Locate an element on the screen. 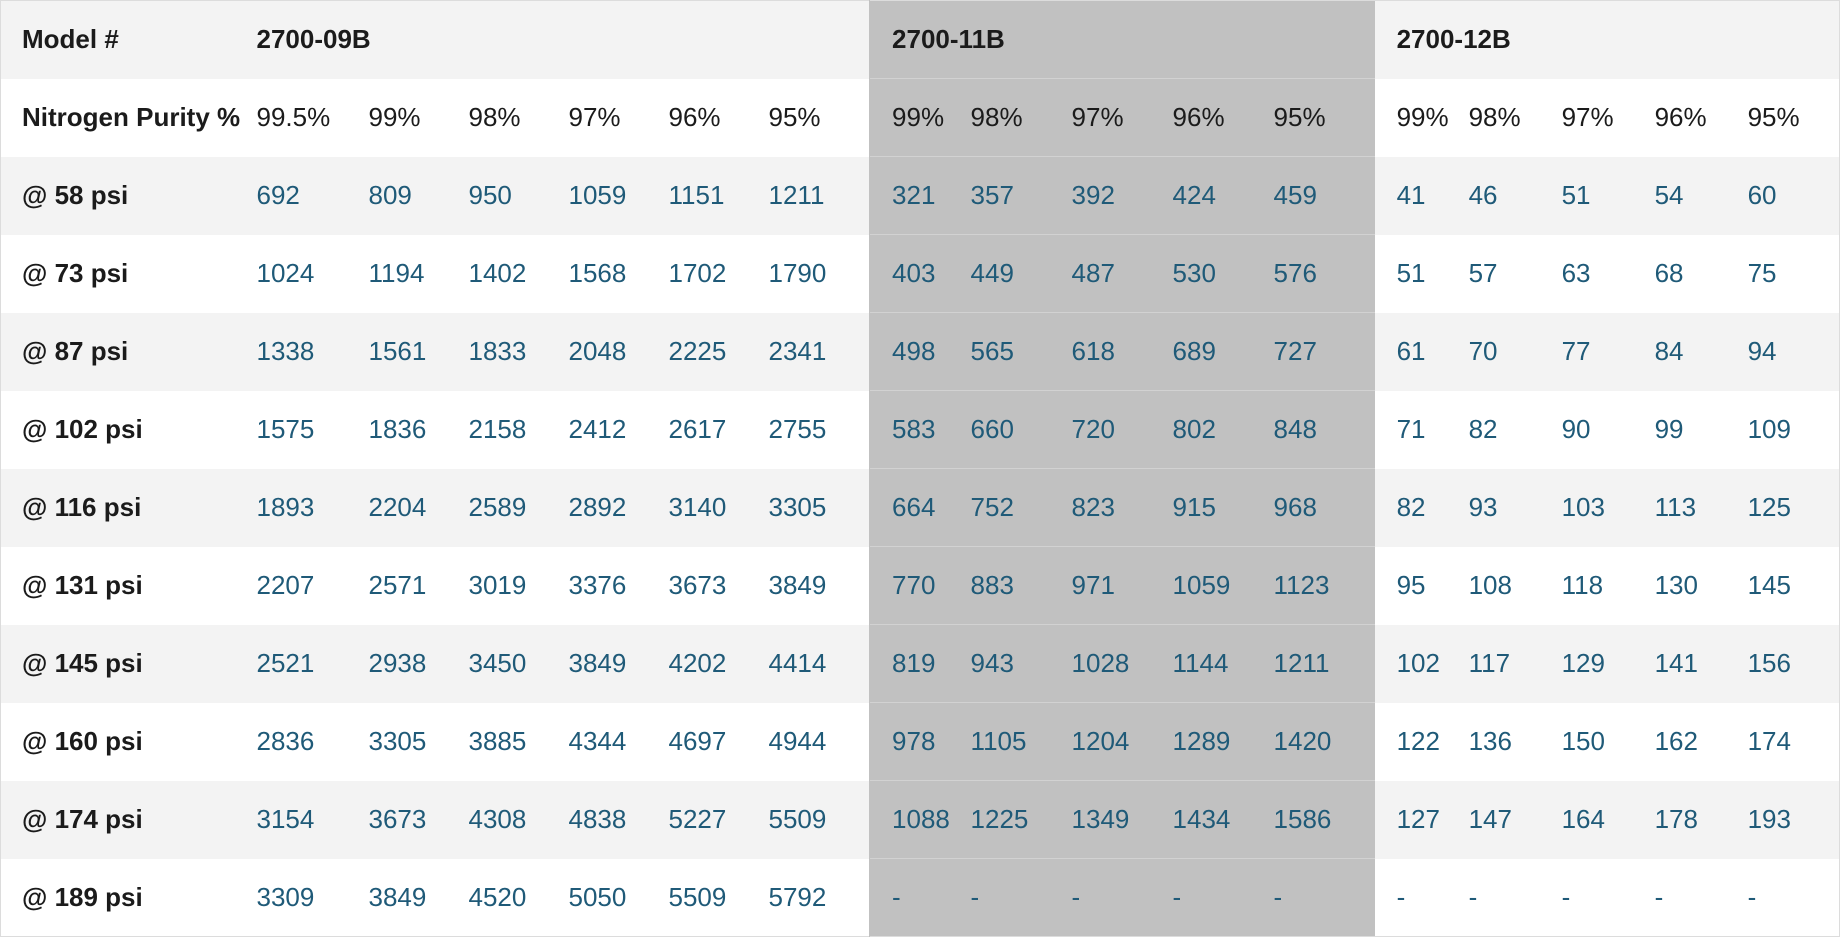 The width and height of the screenshot is (1840, 937). flow-value-cell: 802 is located at coordinates (1223, 429).